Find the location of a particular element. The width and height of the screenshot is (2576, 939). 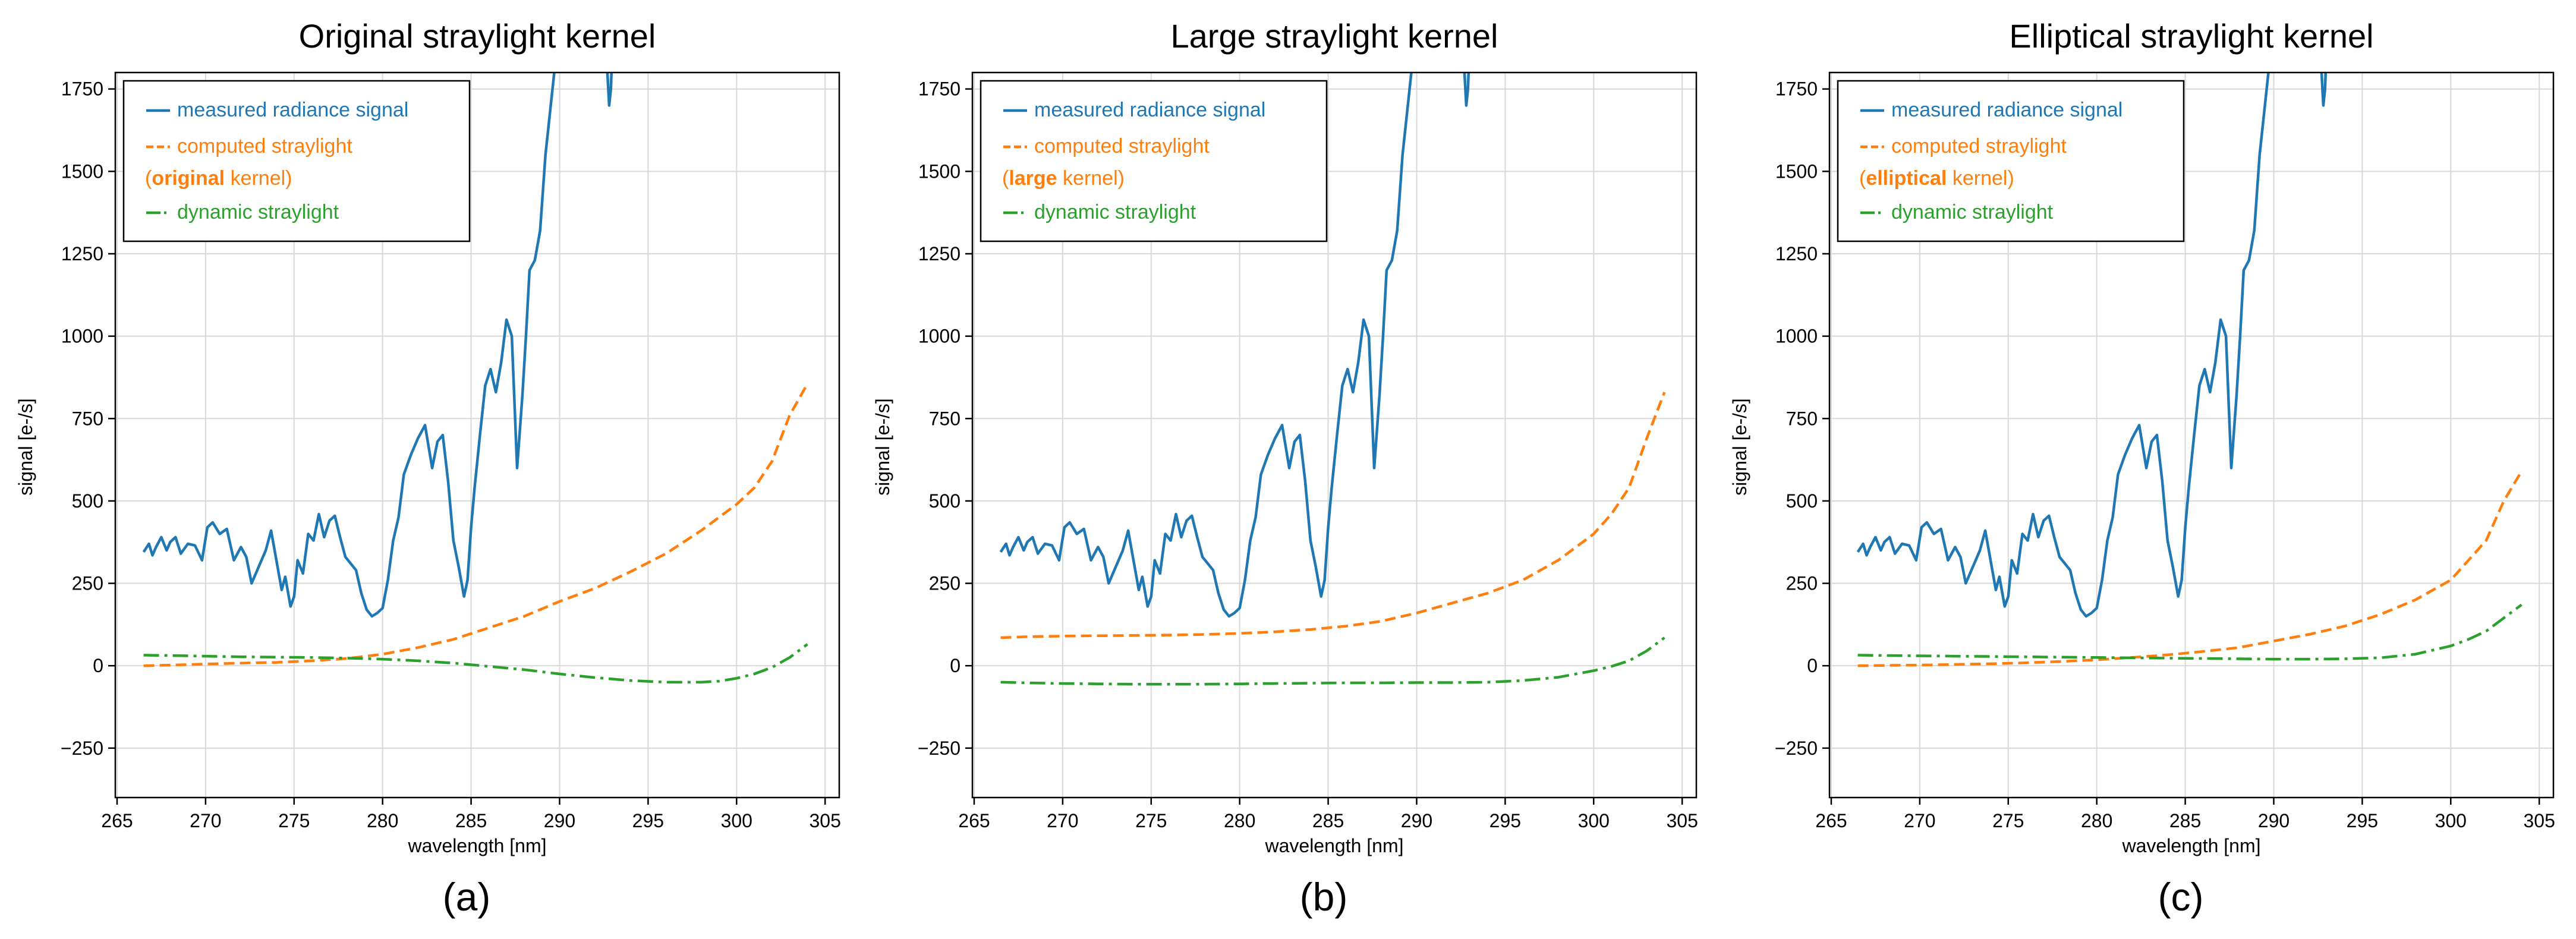

legend-label-kernel: (original kernel) is located at coordinates (219, 178).